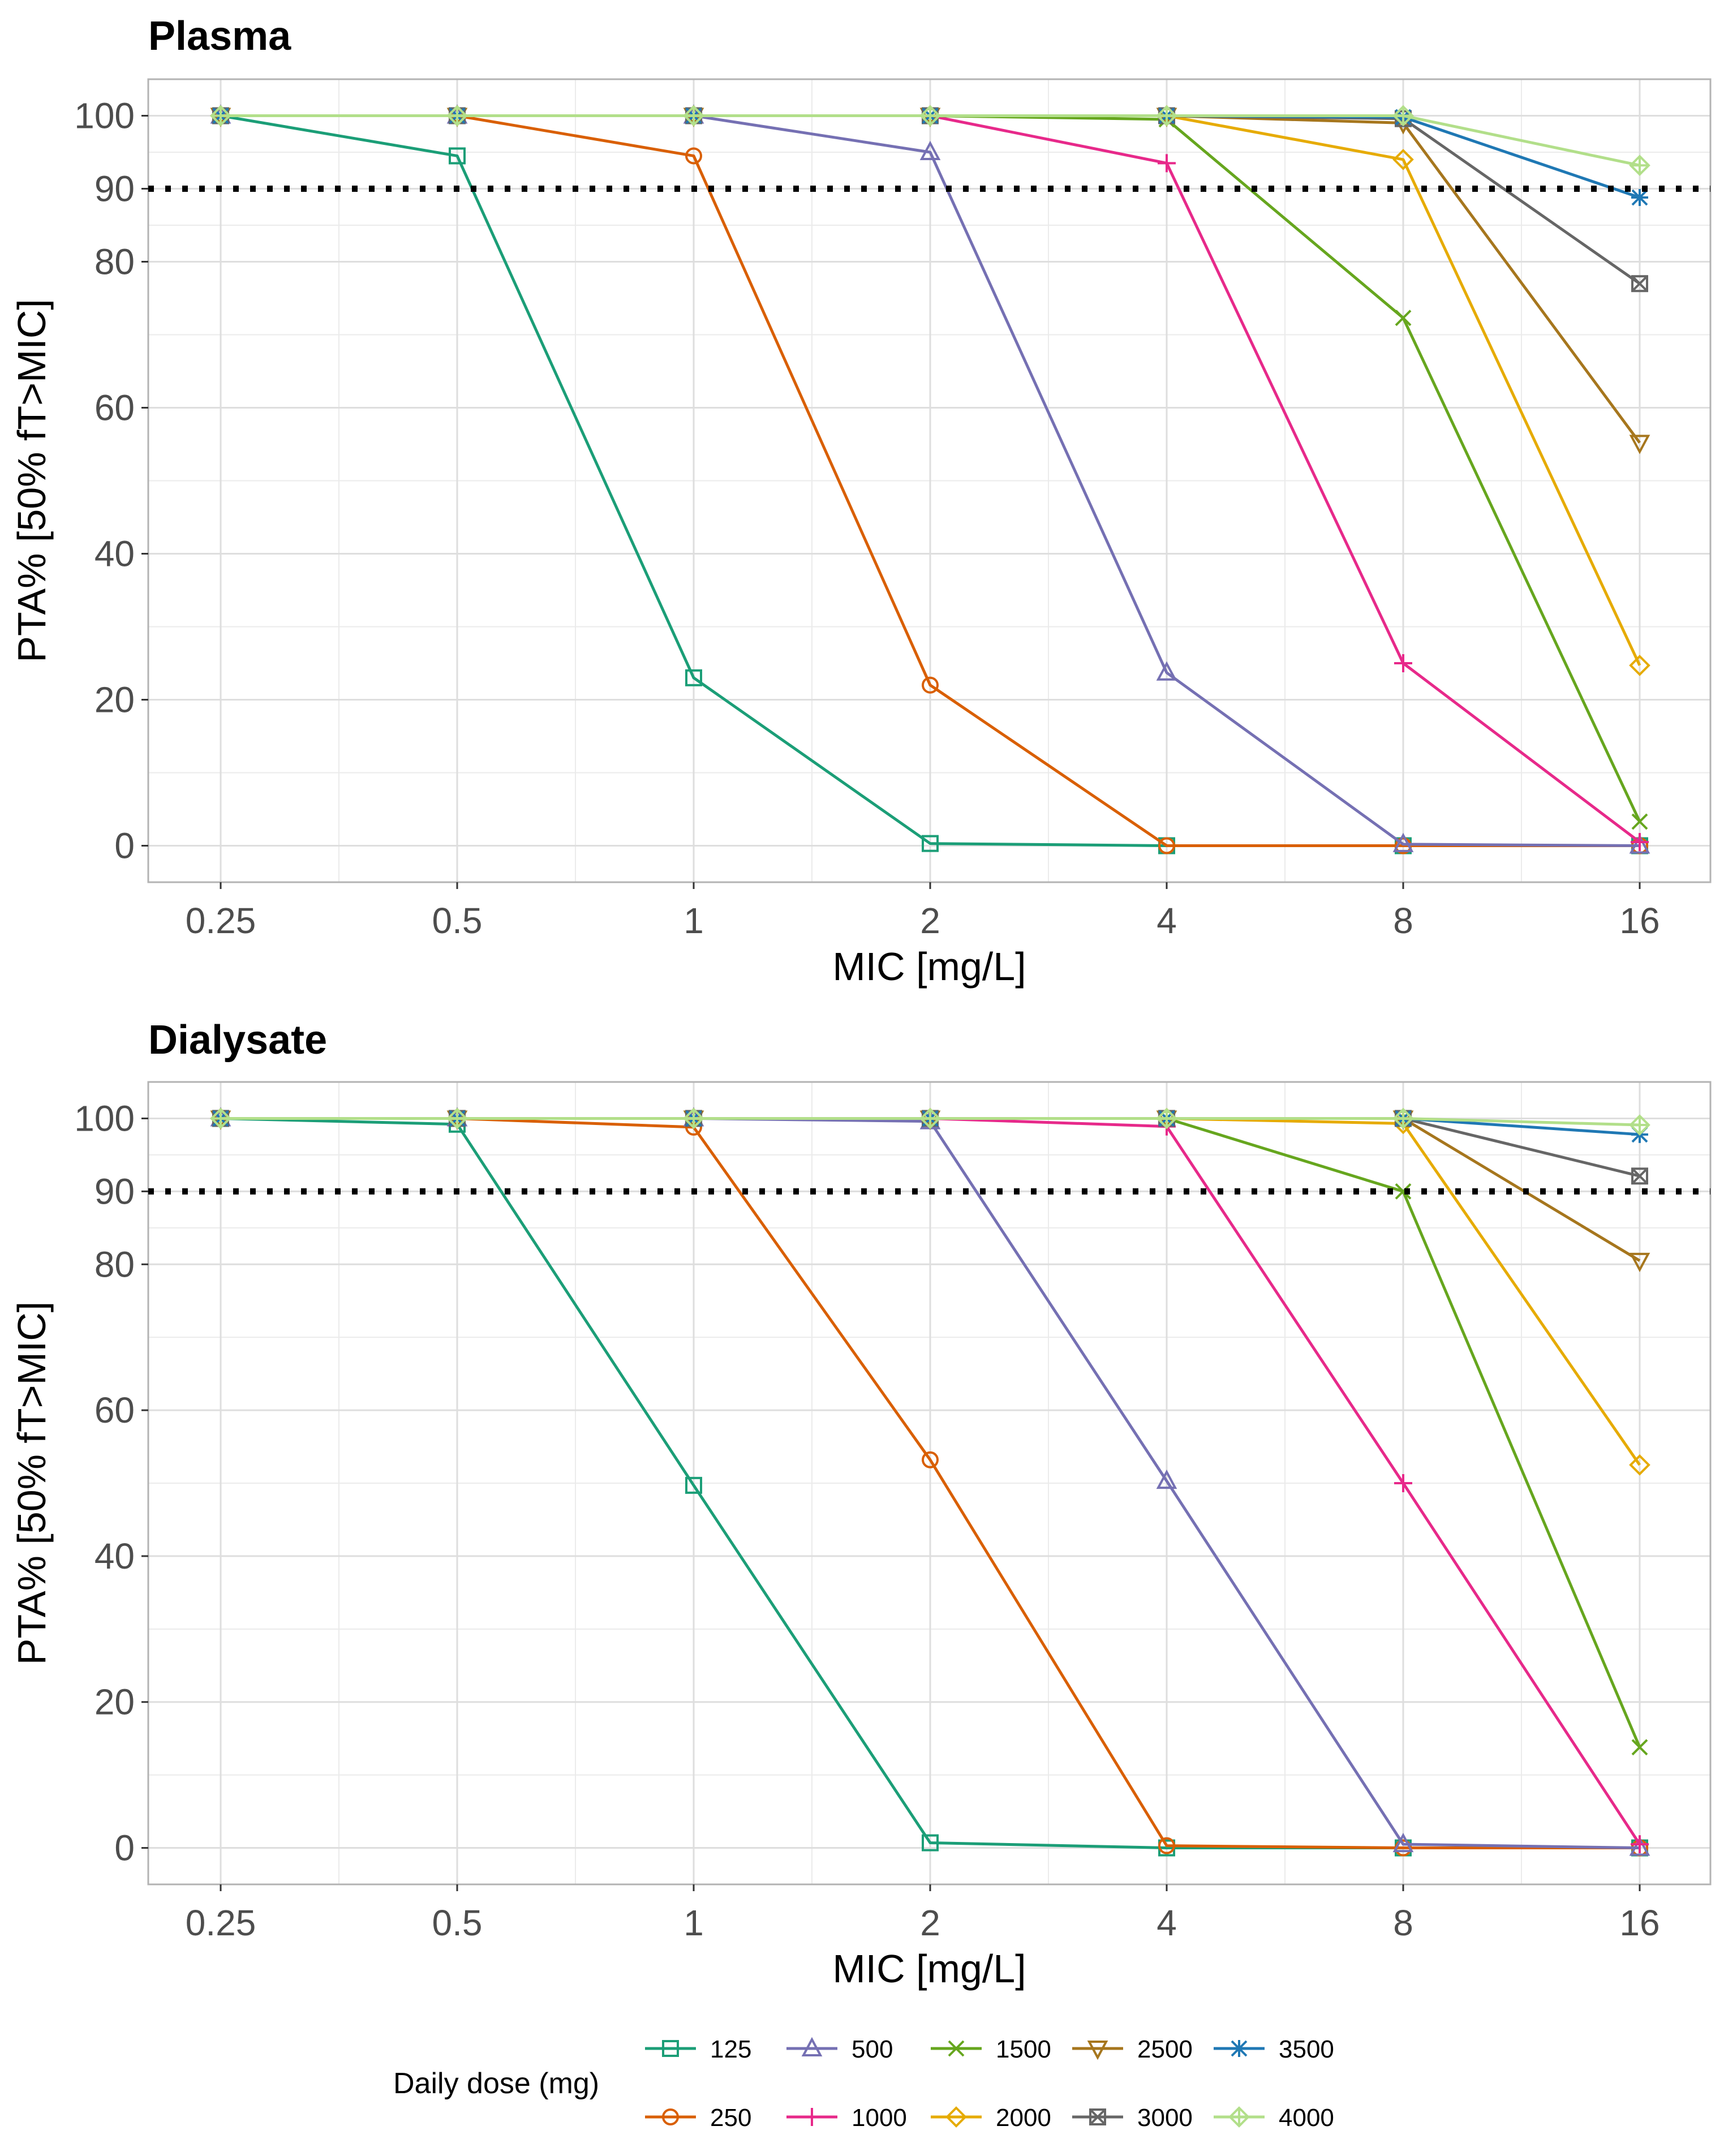 This screenshot has width=1724, height=2156. I want to click on legend-item-500: 500, so click(840, 2049).